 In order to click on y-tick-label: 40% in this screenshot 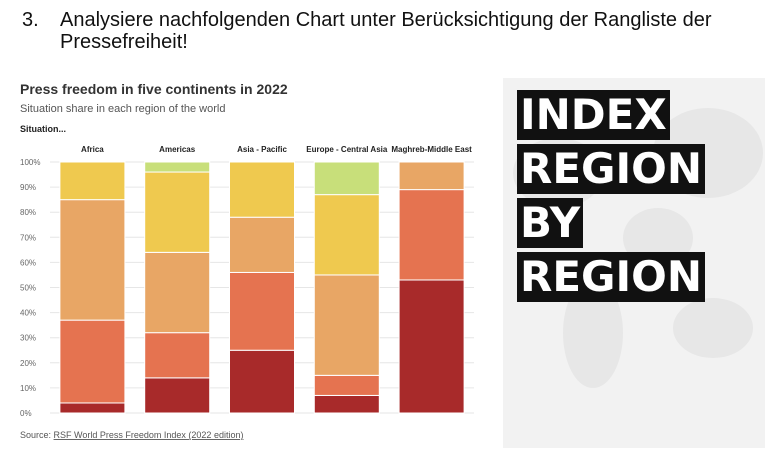, I will do `click(28, 313)`.